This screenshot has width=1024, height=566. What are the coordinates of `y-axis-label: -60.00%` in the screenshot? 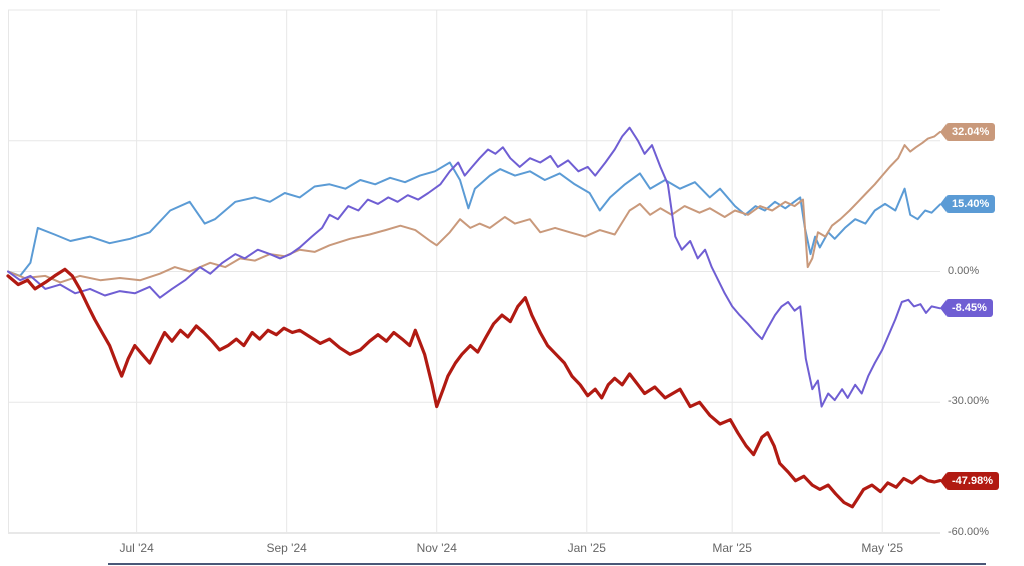 It's located at (968, 532).